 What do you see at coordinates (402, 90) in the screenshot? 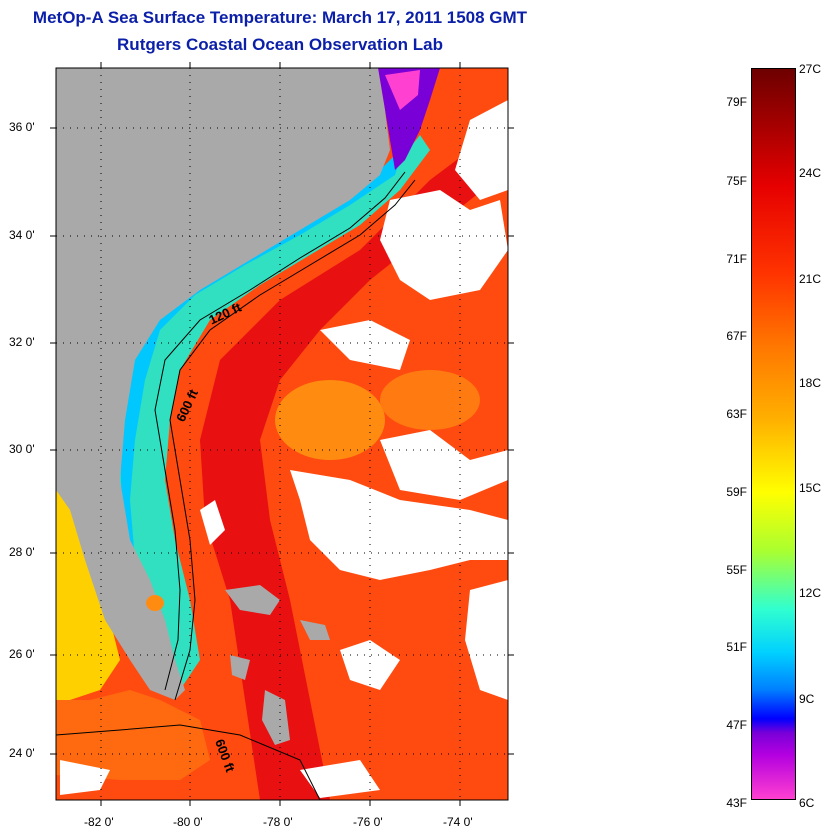
I see `cold-bay-water` at bounding box center [402, 90].